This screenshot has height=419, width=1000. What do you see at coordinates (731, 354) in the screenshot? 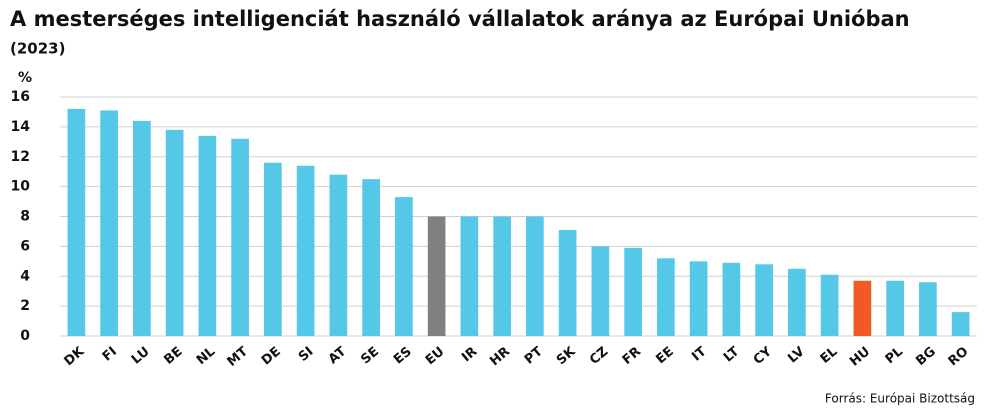
I see `x-tick-label: LT` at bounding box center [731, 354].